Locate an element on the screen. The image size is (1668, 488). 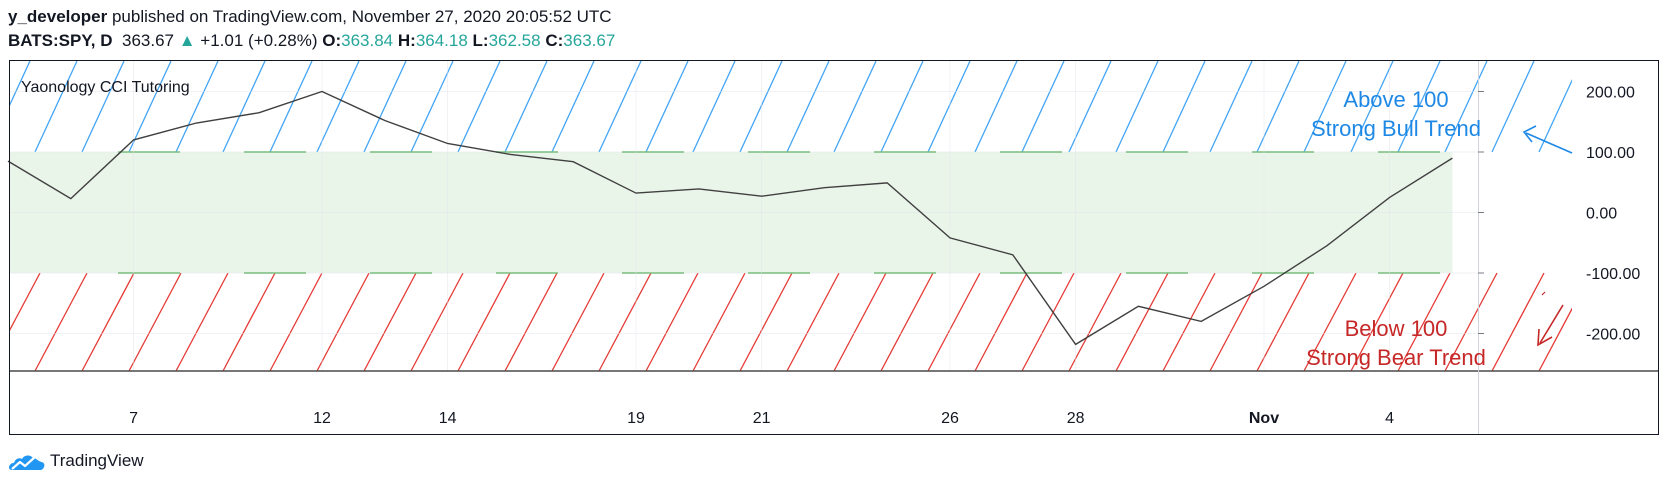
change-arrow-icon: ▲ is located at coordinates (187, 40).